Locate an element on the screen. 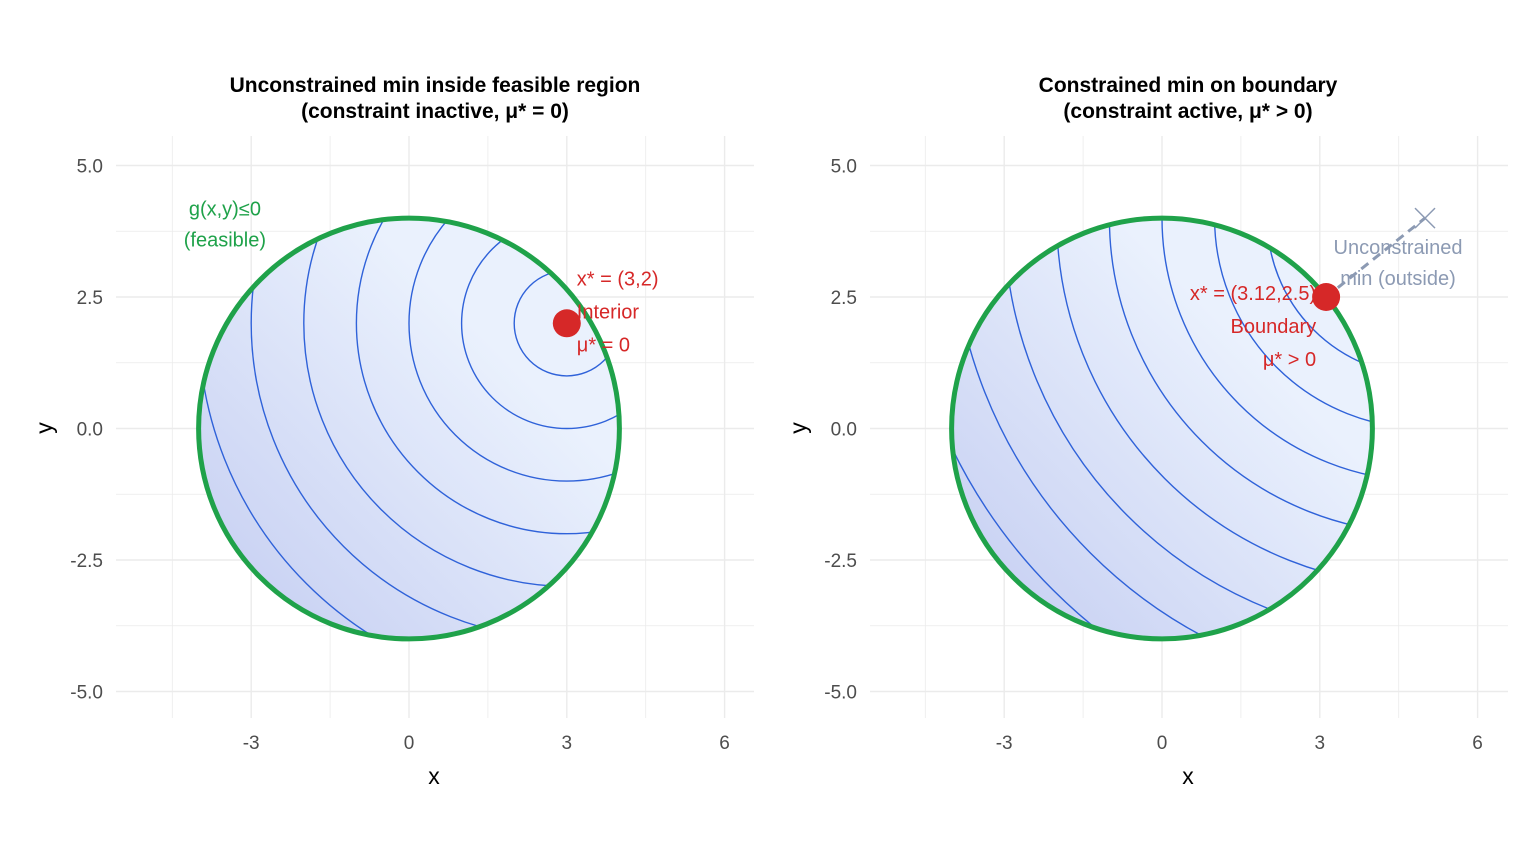  markers: x* = (3,2) Interior μ* = 0 is located at coordinates (605, 312).